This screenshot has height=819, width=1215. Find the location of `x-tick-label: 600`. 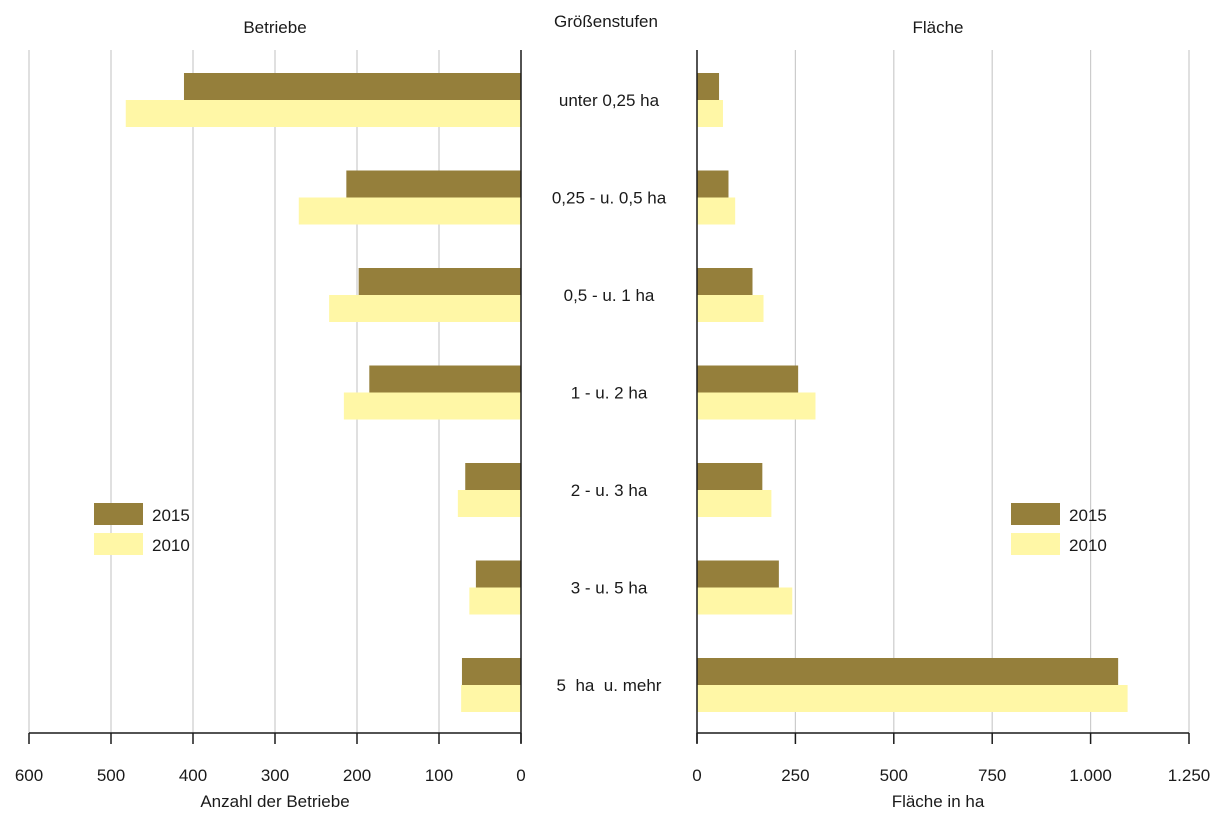

x-tick-label: 600 is located at coordinates (29, 775).